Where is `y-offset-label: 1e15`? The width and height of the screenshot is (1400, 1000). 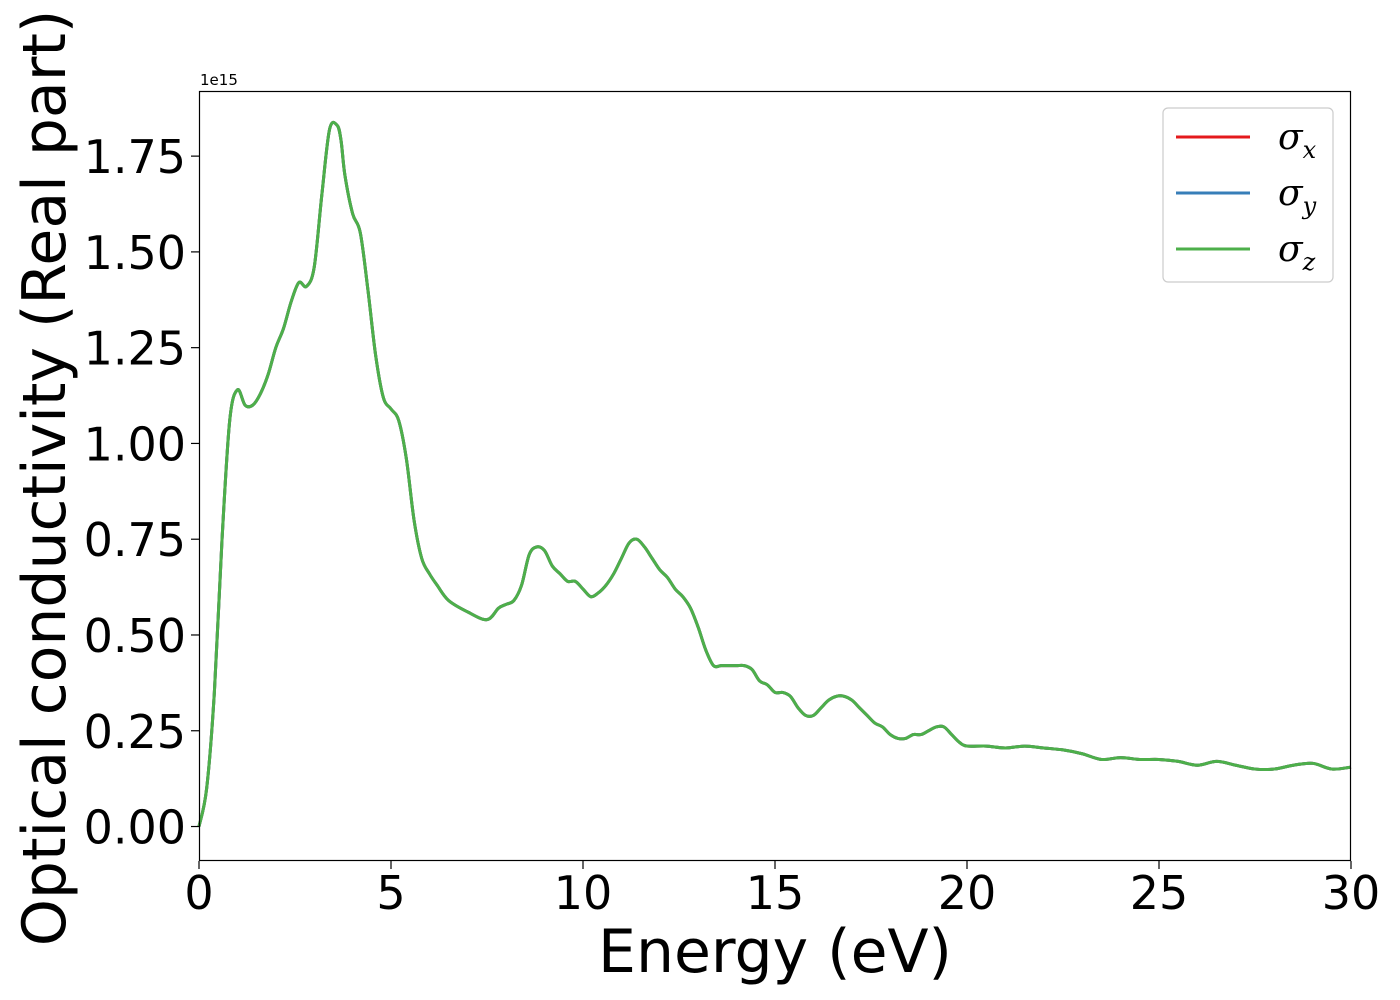
y-offset-label: 1e15 is located at coordinates (219, 80).